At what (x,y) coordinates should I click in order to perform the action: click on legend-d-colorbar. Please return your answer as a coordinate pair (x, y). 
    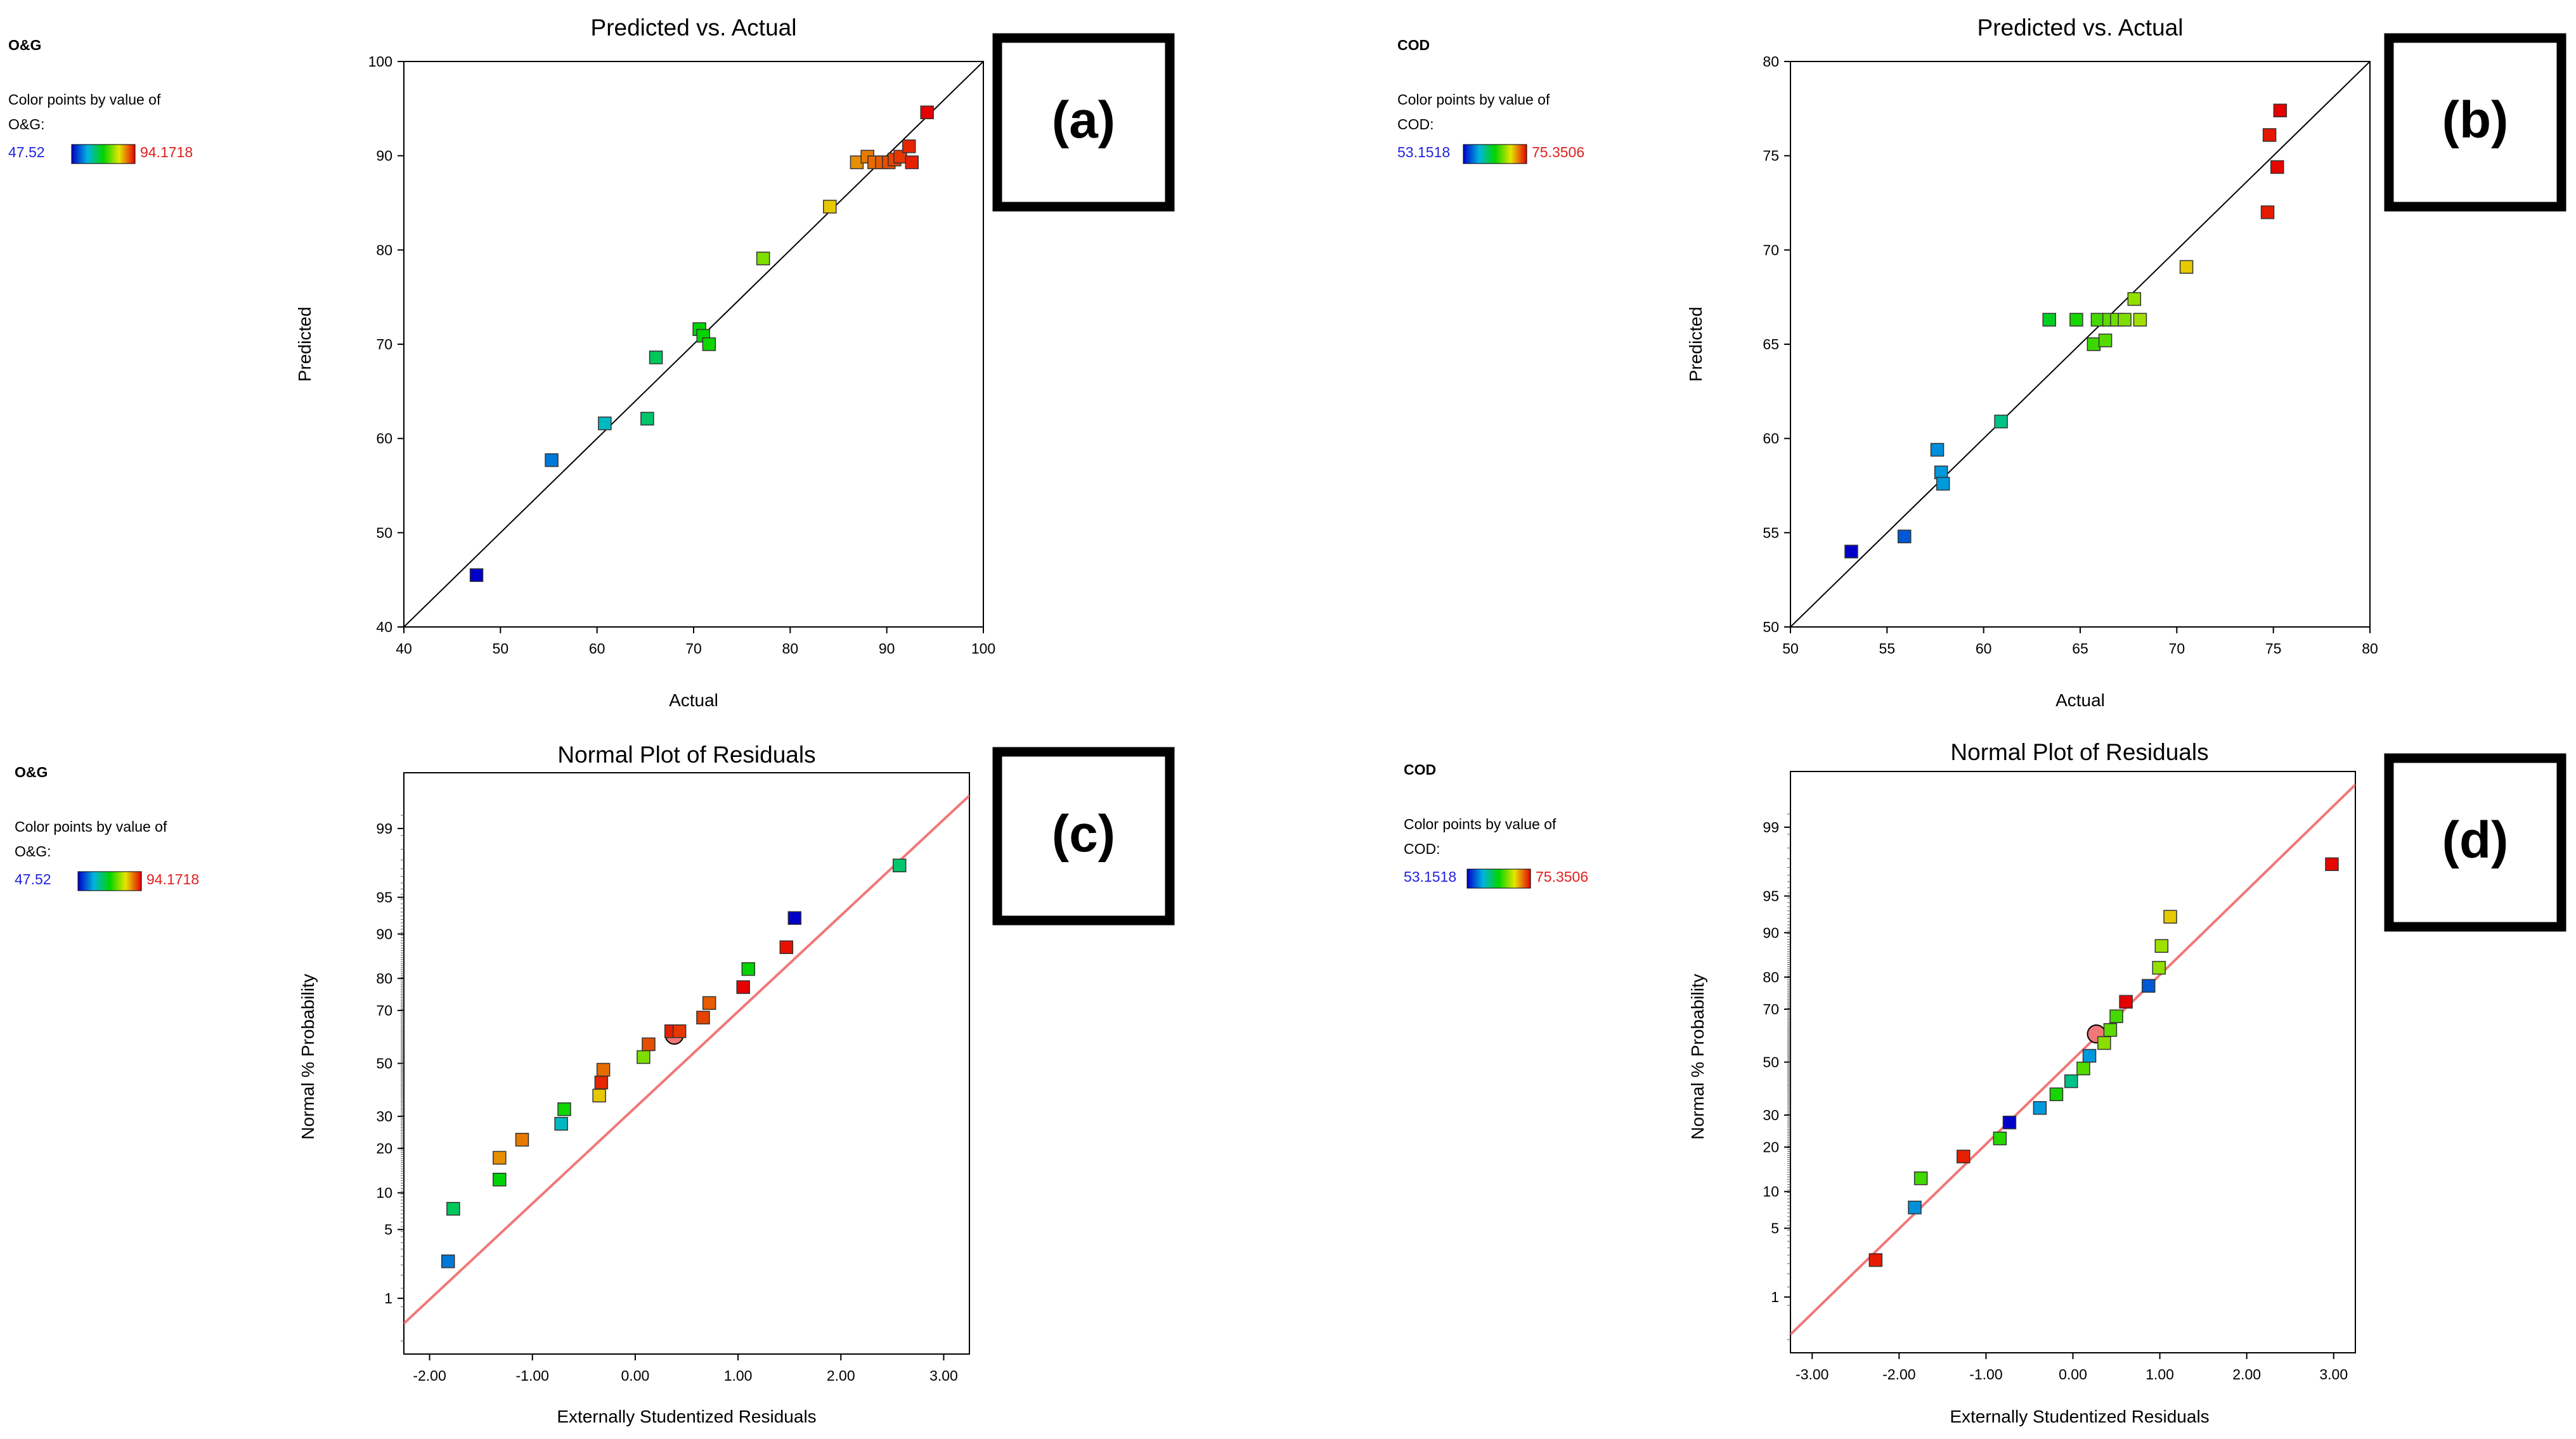
    Looking at the image, I should click on (1498, 878).